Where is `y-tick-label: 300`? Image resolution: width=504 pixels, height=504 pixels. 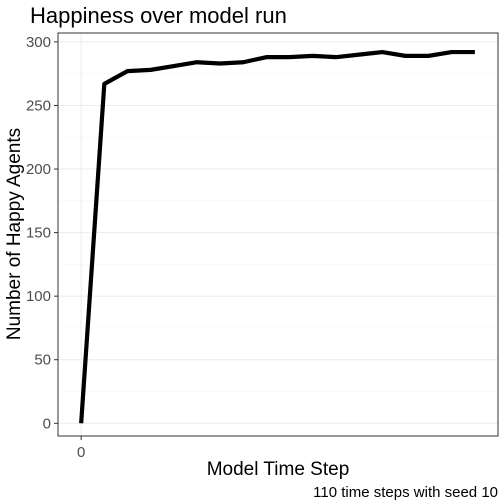 y-tick-label: 300 is located at coordinates (38, 42).